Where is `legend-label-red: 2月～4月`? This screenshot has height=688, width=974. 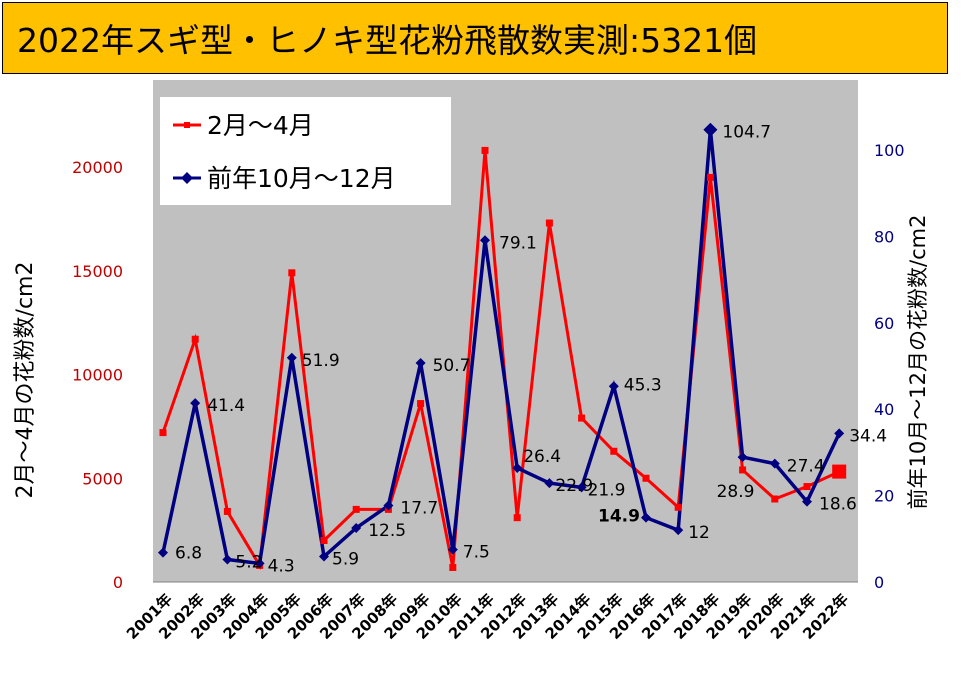 legend-label-red: 2月～4月 is located at coordinates (260, 125).